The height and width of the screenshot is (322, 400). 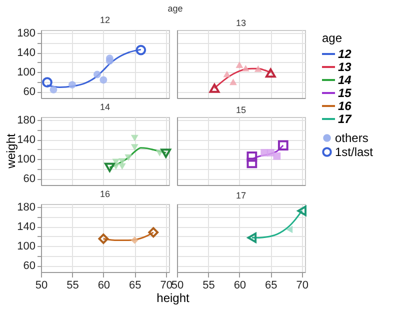 What do you see at coordinates (105, 19) in the screenshot?
I see `chart-title: 12` at bounding box center [105, 19].